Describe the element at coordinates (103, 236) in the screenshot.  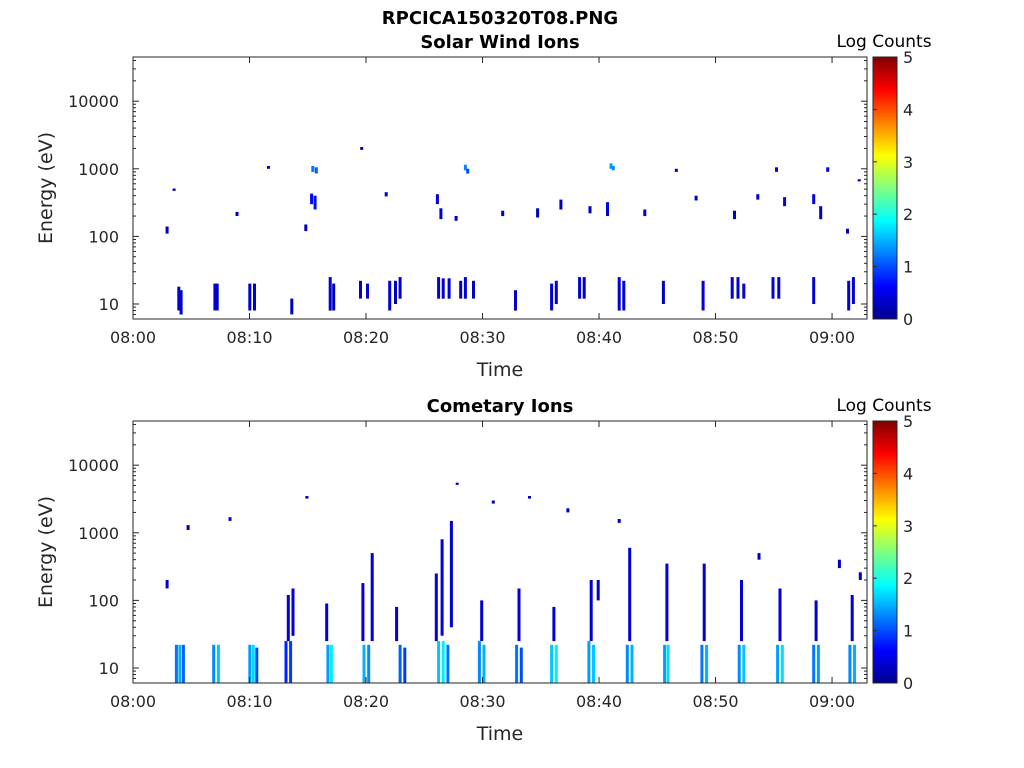
I see `y-tick-label: 100` at that location.